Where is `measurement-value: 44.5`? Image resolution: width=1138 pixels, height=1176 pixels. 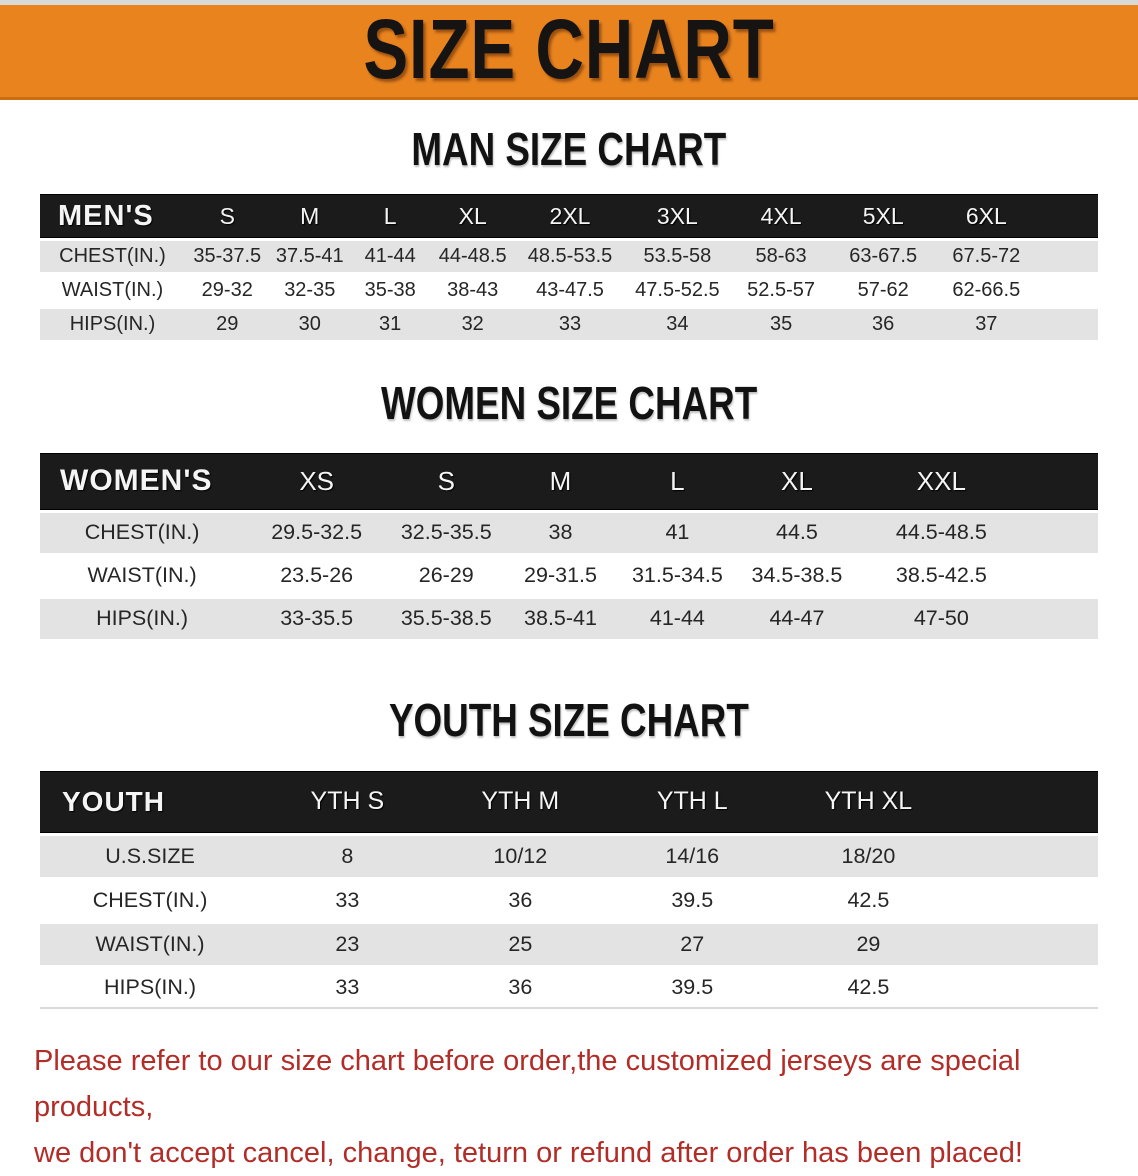 measurement-value: 44.5 is located at coordinates (797, 532).